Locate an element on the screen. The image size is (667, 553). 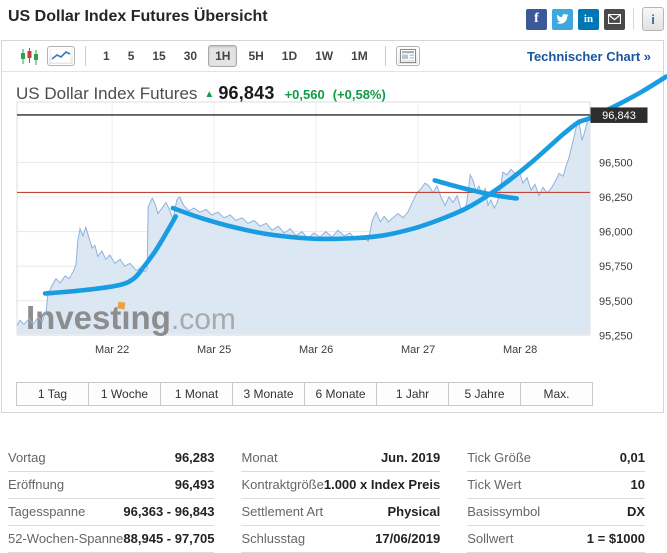
info-value: 0,01 is located at coordinates (632, 457).